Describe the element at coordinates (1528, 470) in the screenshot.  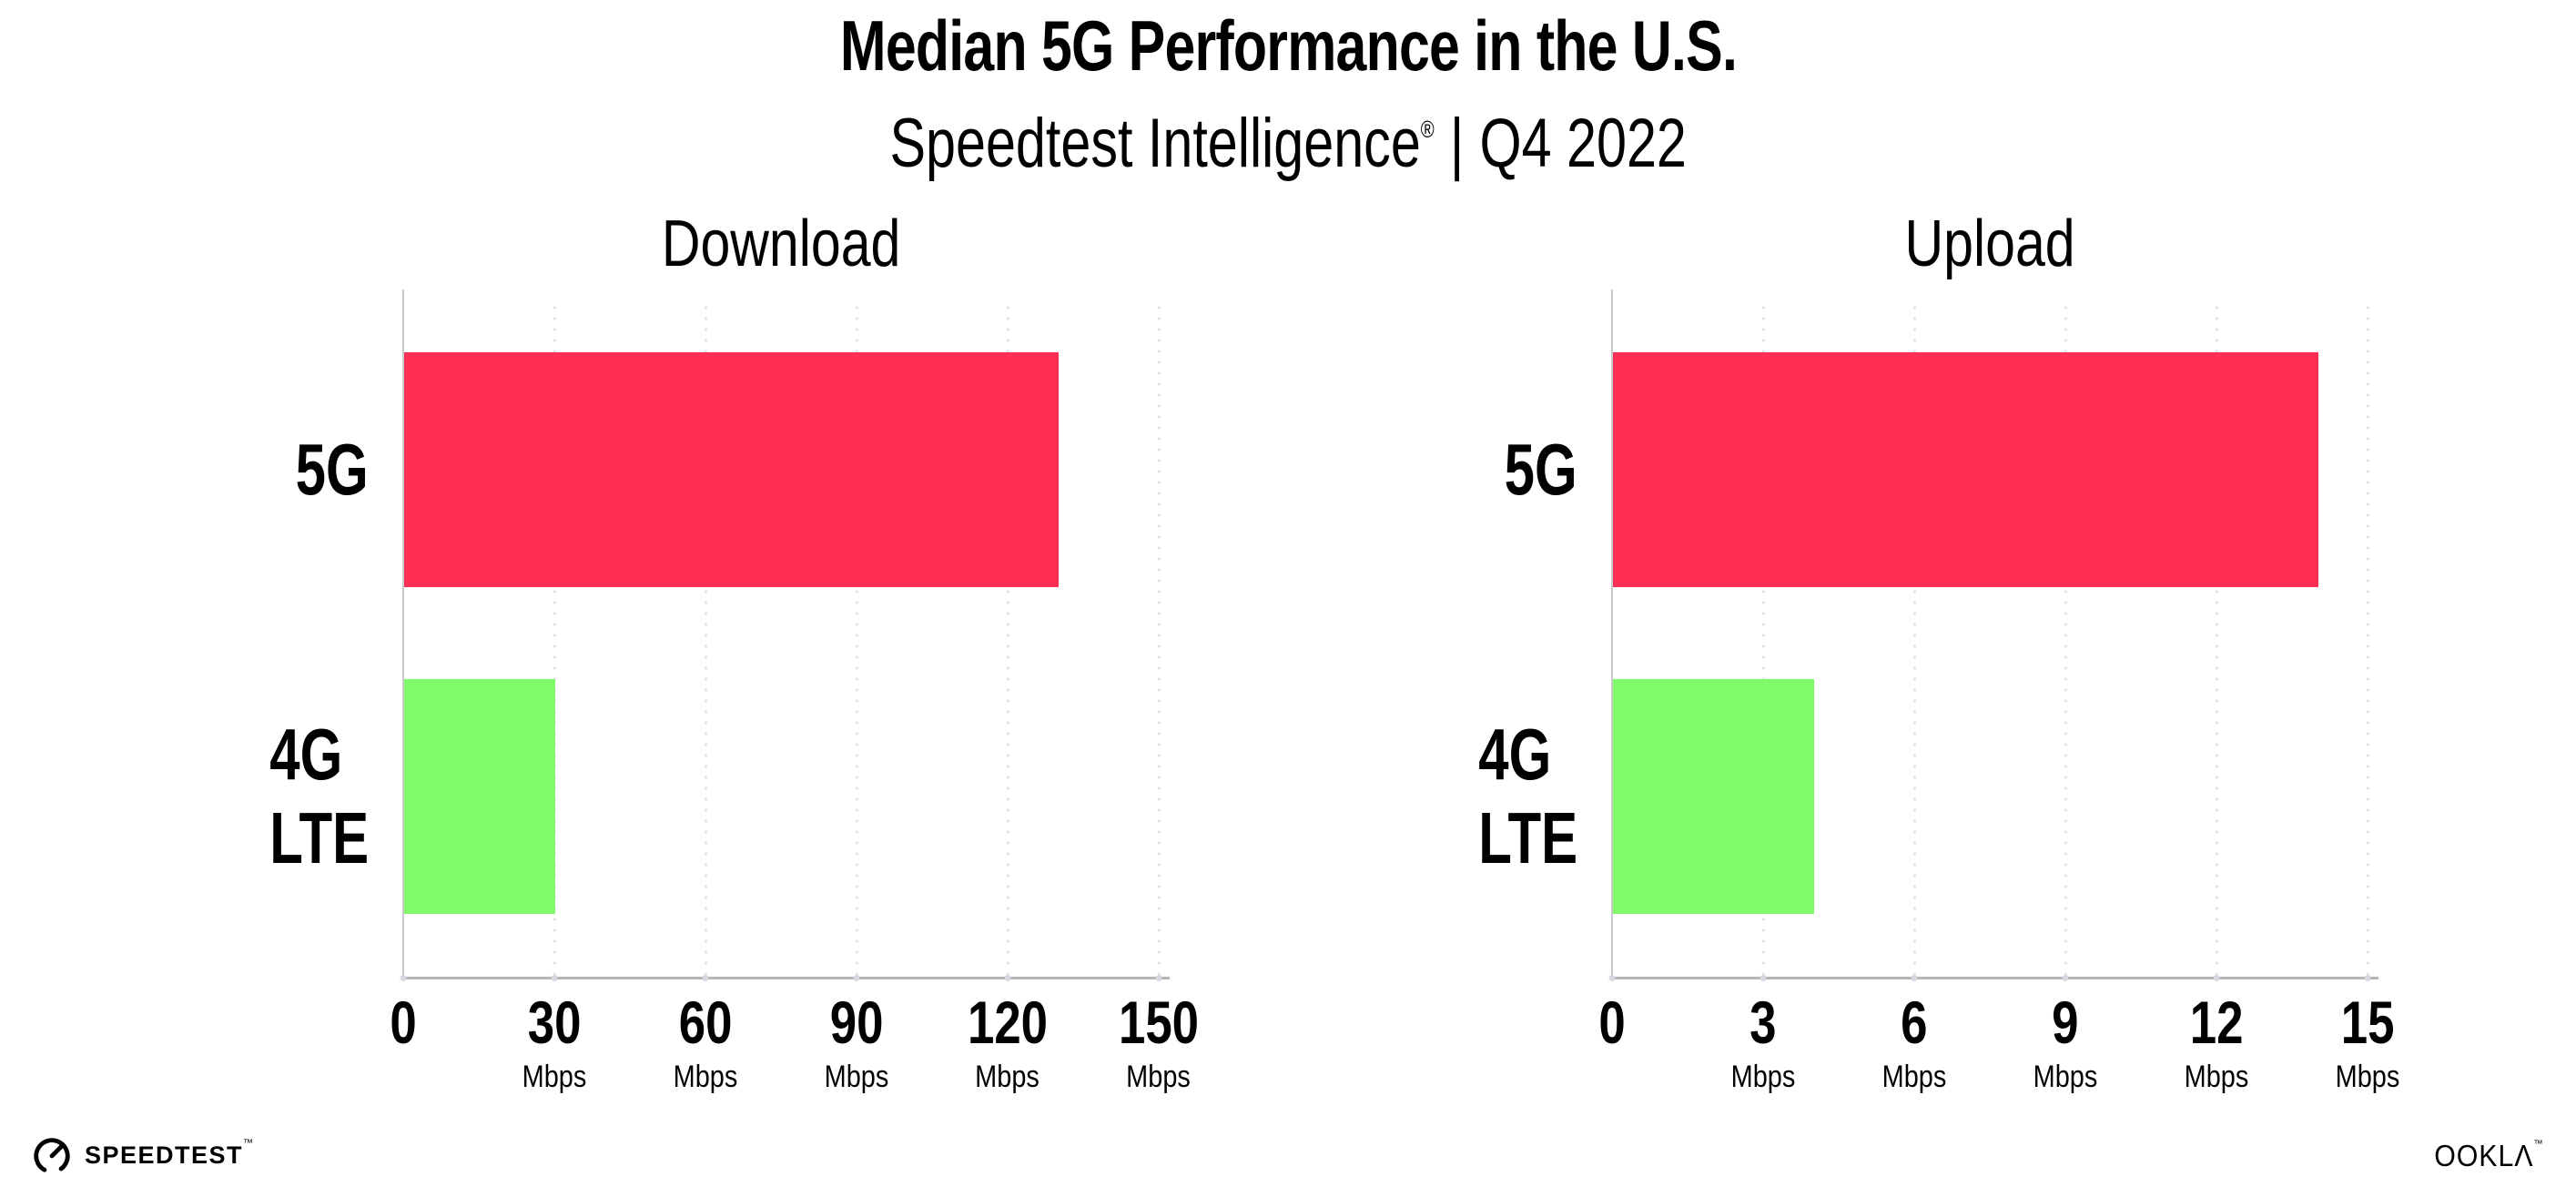
I see `upload-category-label-5g: 5G` at that location.